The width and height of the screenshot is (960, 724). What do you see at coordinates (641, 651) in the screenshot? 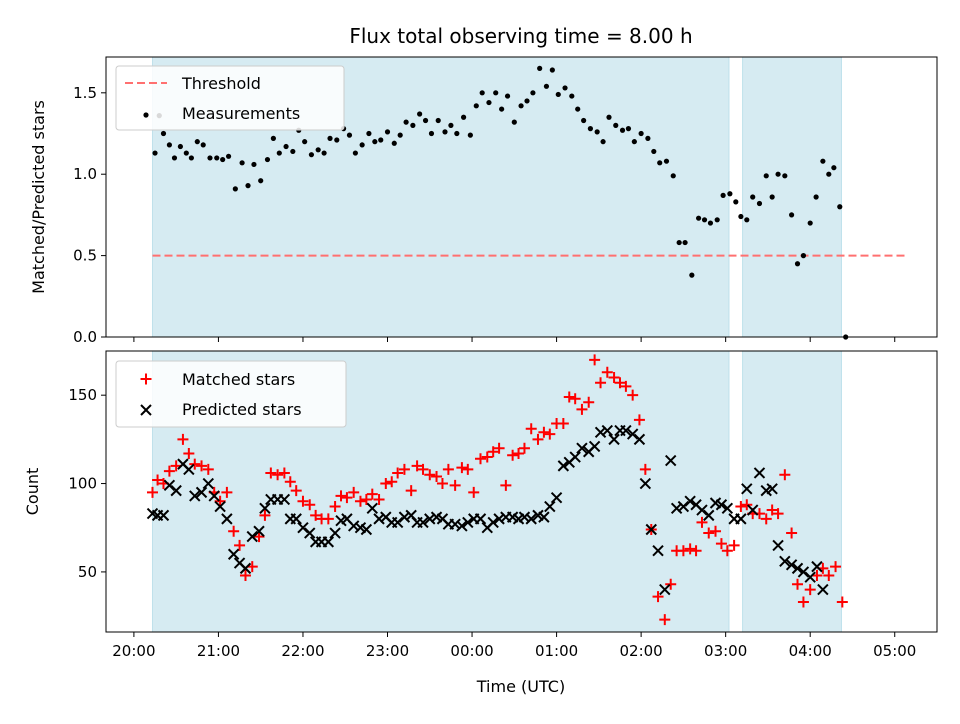
I see `x-tick-label: 02:00` at bounding box center [641, 651].